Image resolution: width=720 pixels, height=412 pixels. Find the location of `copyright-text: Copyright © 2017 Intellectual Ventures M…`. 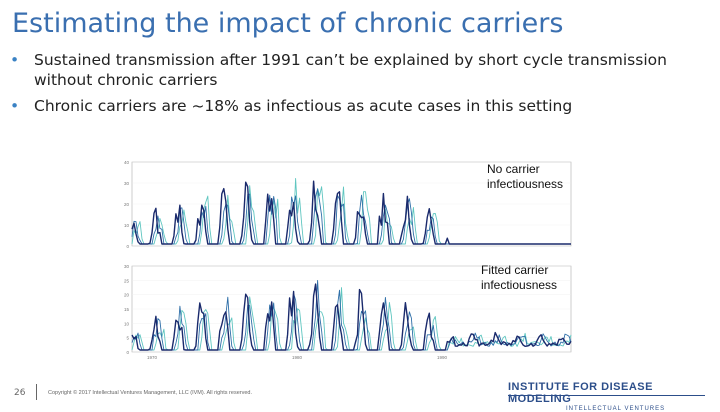

copyright-text: Copyright © 2017 Intellectual Ventures M… is located at coordinates (150, 393).